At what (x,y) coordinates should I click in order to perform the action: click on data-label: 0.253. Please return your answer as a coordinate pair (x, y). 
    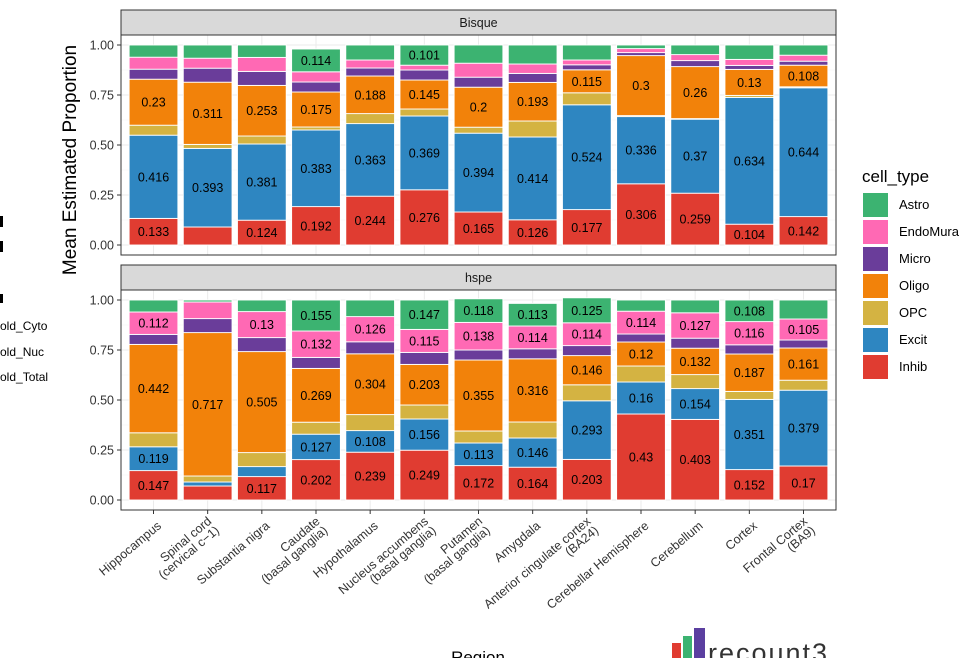
    Looking at the image, I should click on (261, 111).